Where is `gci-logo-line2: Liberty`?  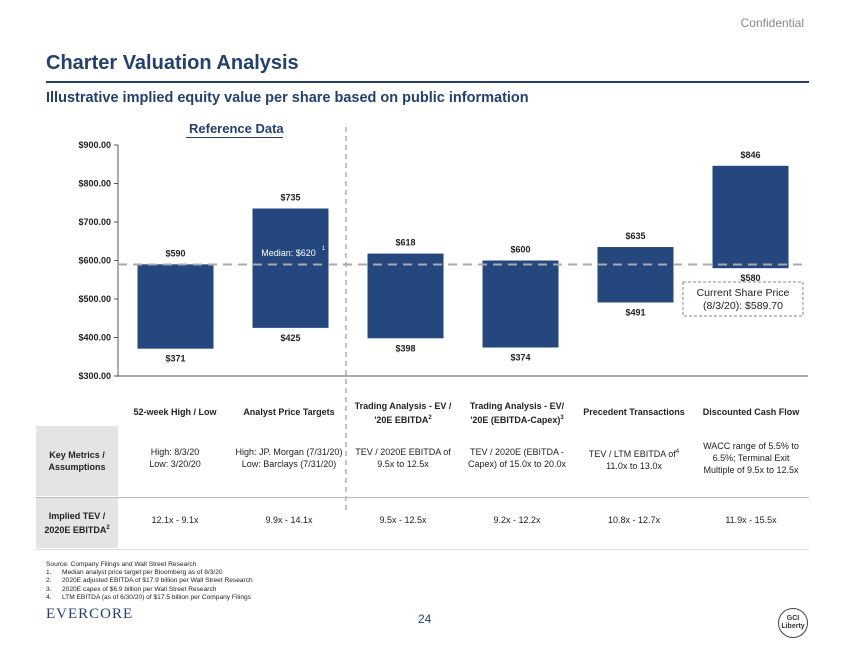
gci-logo-line2: Liberty is located at coordinates (793, 626).